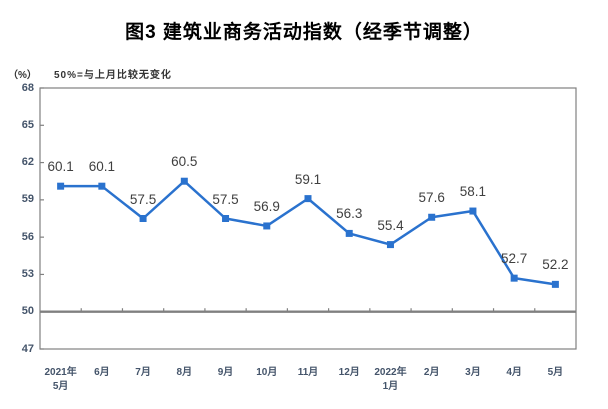 The width and height of the screenshot is (608, 409). Describe the element at coordinates (349, 214) in the screenshot. I see `data-label: 56.3` at that location.